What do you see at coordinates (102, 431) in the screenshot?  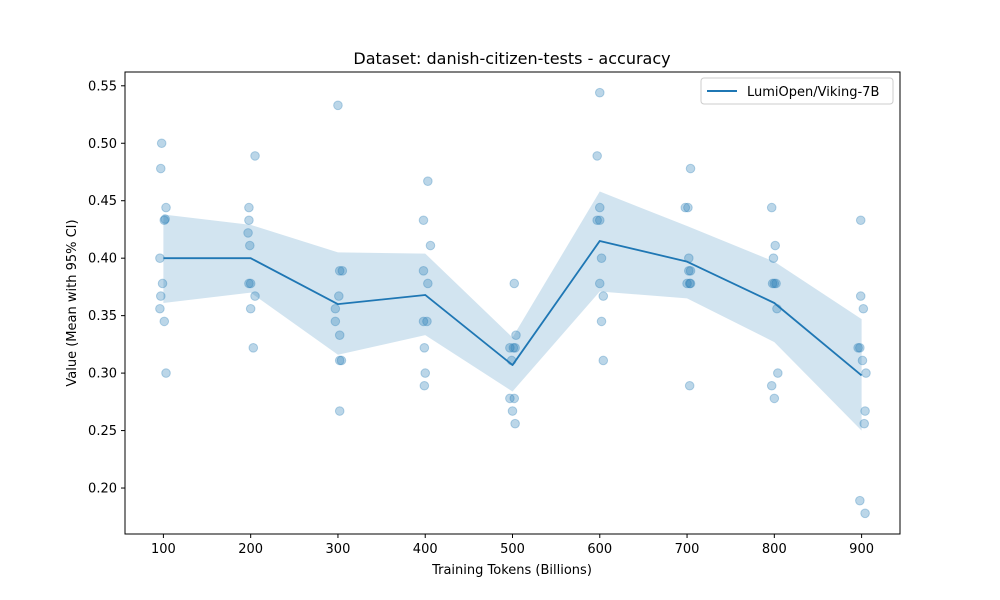 I see `y-tick-label: 0.25` at bounding box center [102, 431].